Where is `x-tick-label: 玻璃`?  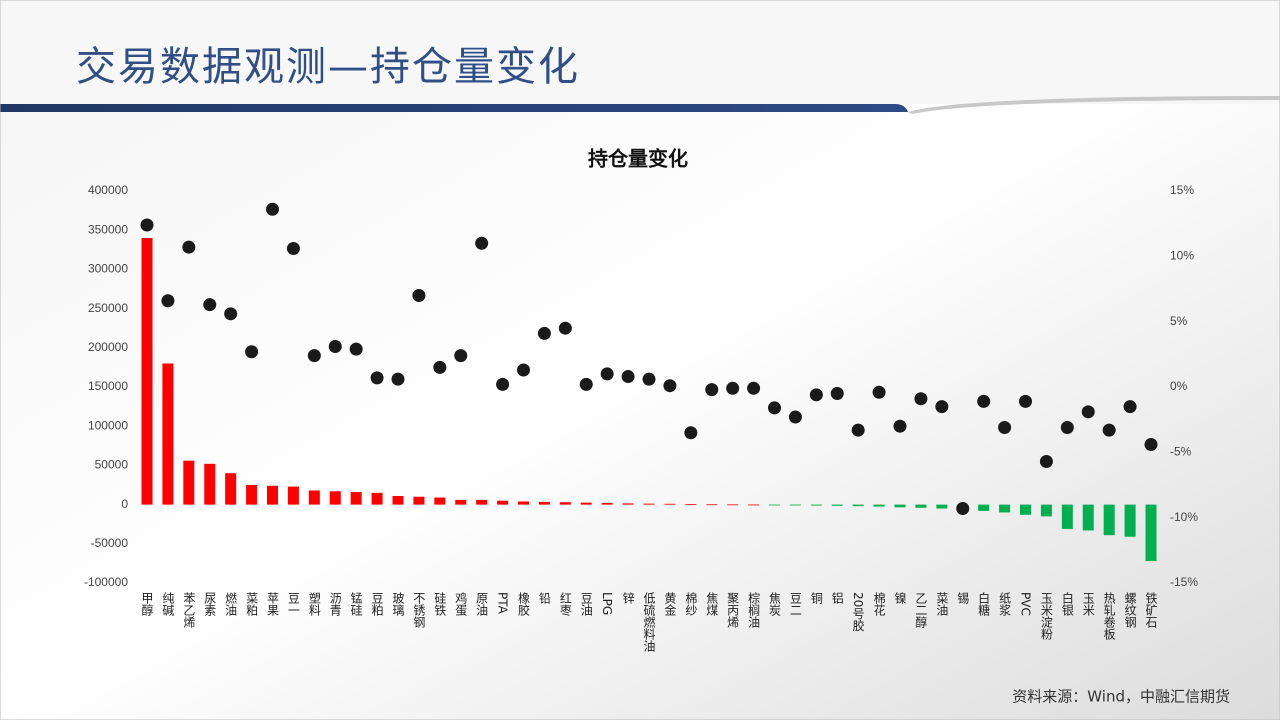
x-tick-label: 玻璃 is located at coordinates (398, 604).